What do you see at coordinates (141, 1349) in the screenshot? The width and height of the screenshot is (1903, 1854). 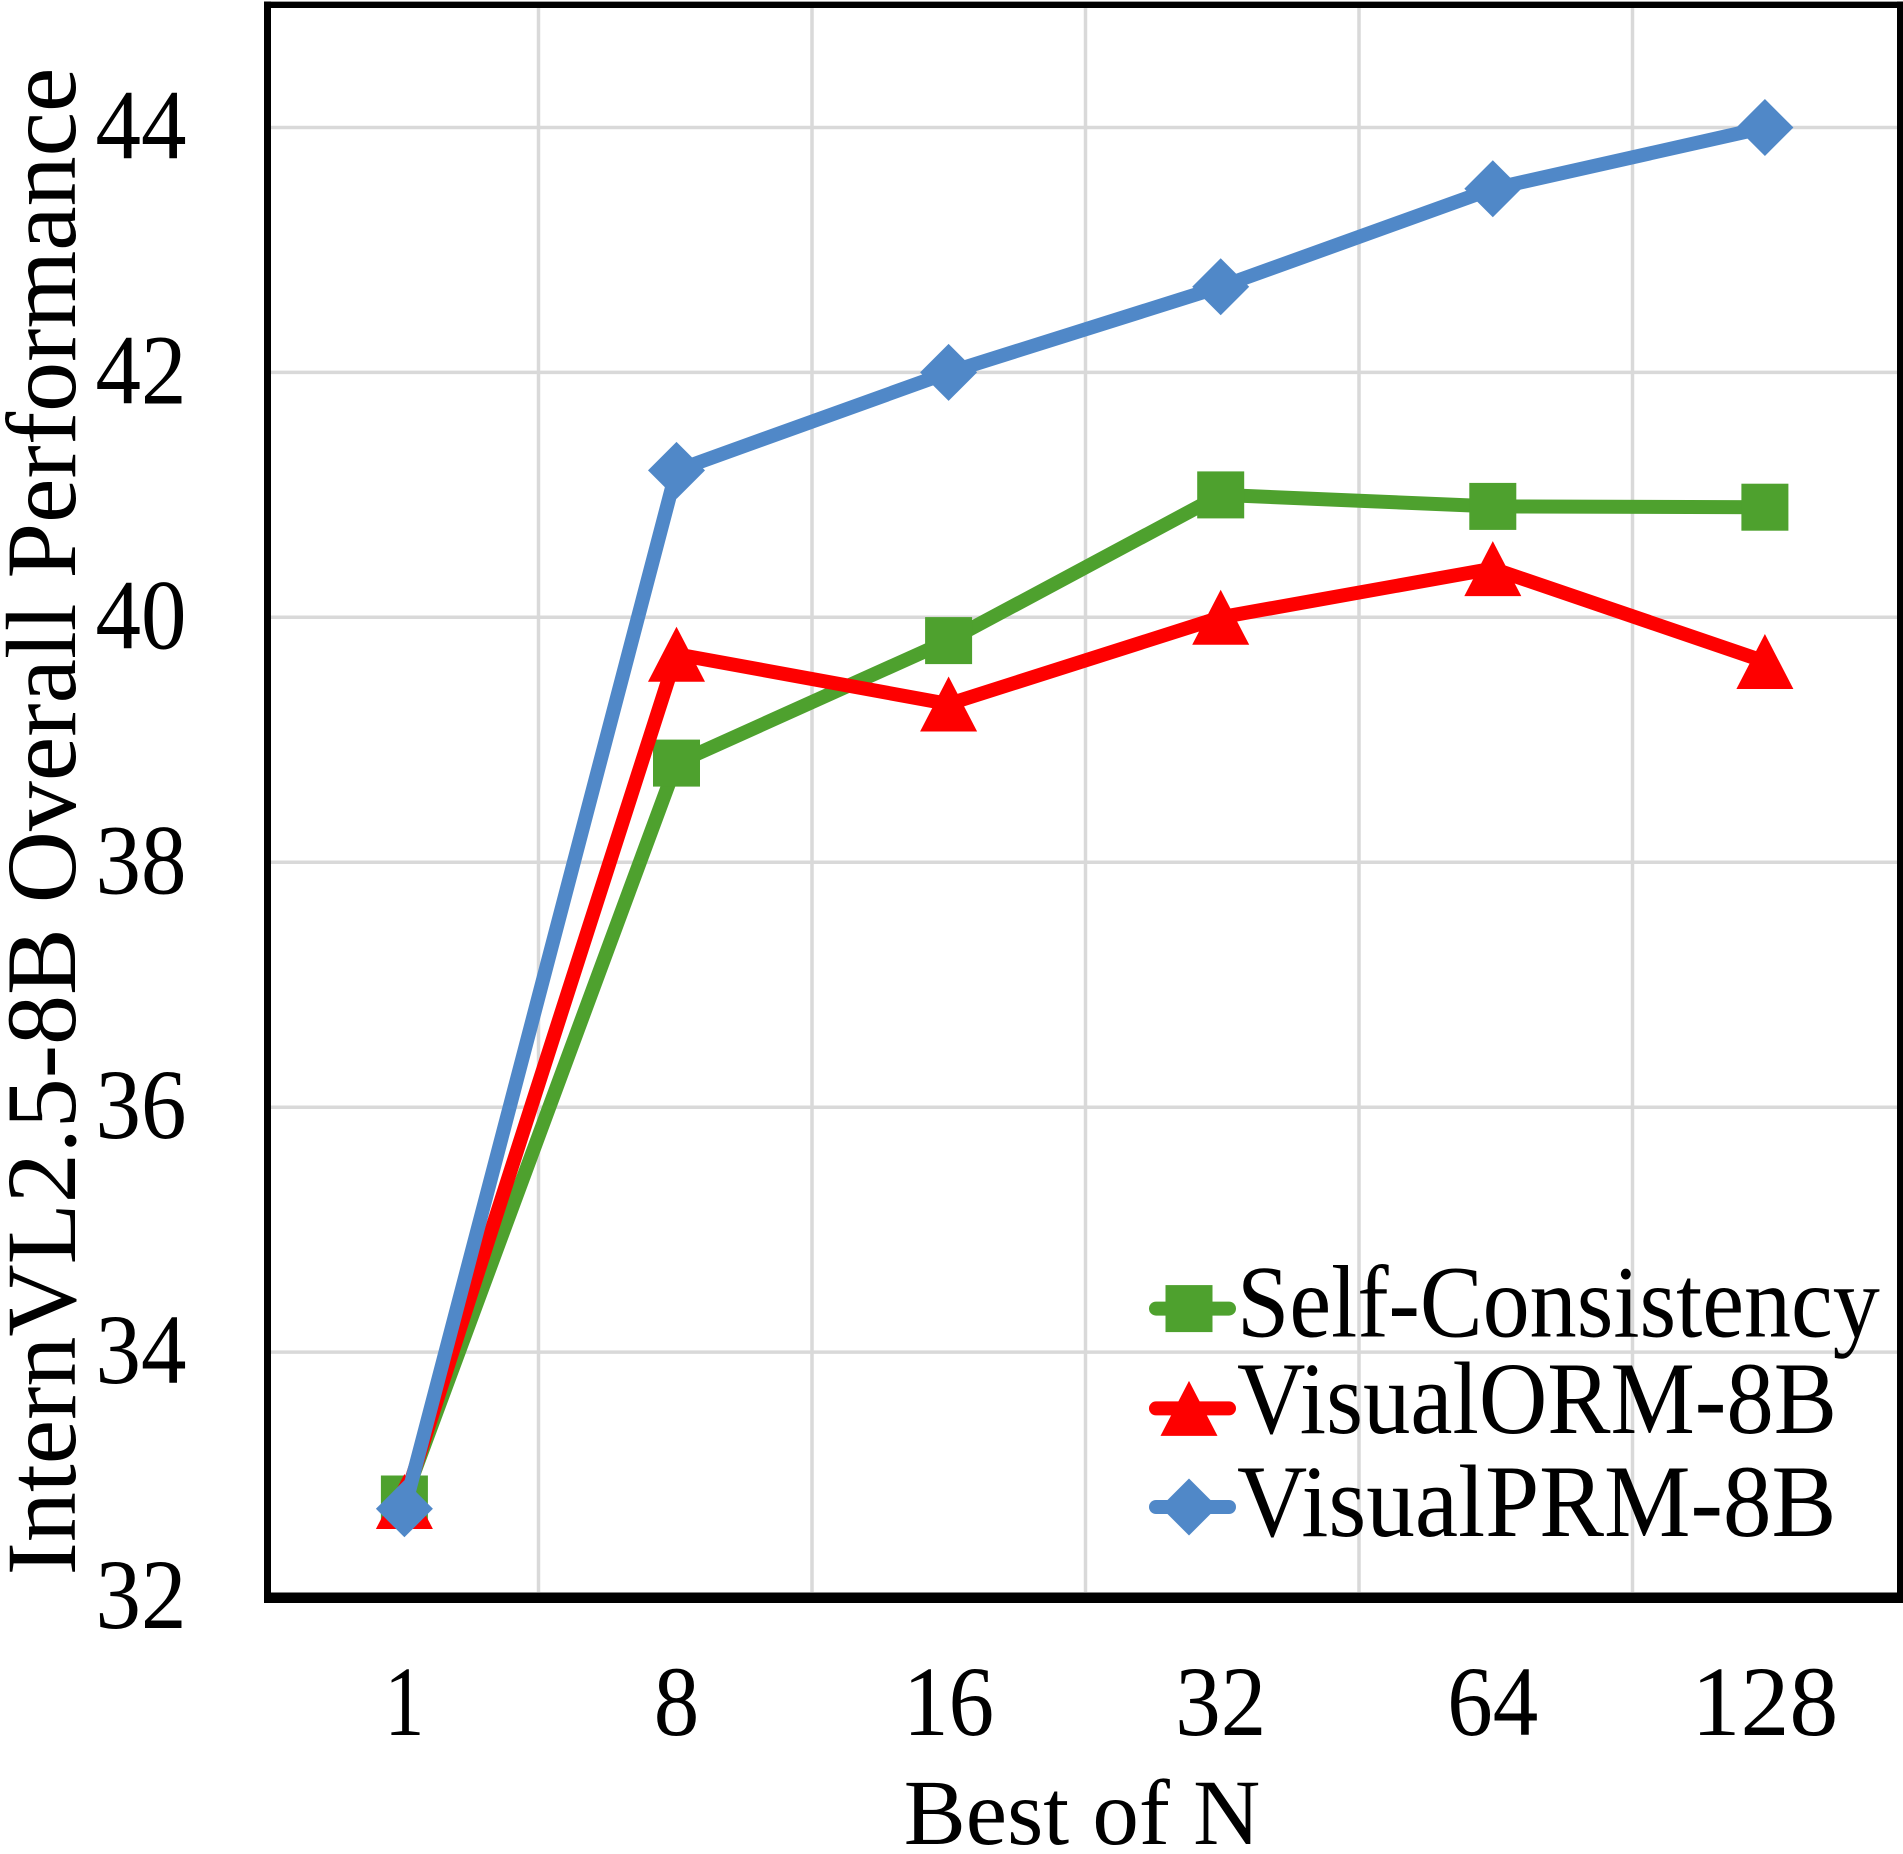 I see `svg-text: 34` at bounding box center [141, 1349].